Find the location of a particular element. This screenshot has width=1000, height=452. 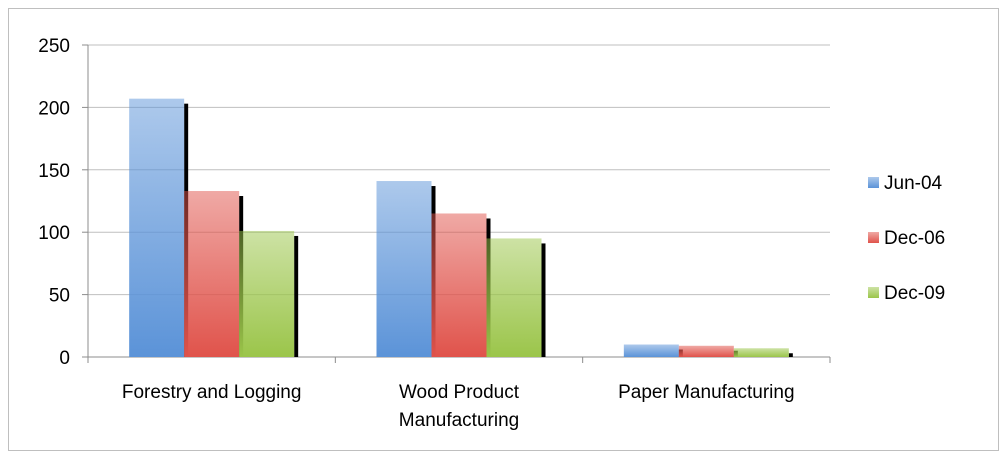

y-tick-label: 0 is located at coordinates (64, 358).